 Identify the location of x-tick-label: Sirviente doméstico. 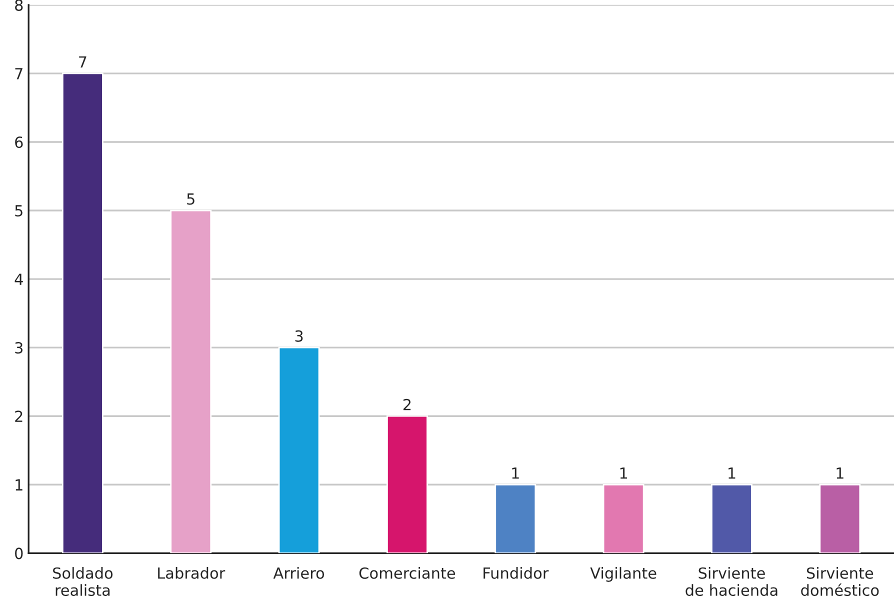
(840, 581).